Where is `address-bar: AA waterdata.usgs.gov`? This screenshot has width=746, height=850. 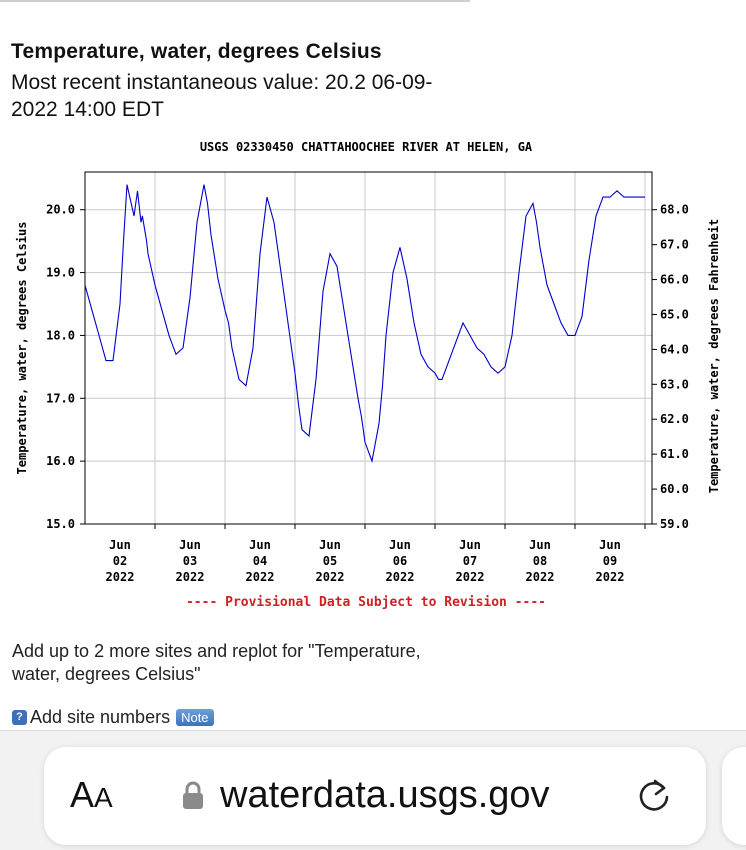 address-bar: AA waterdata.usgs.gov is located at coordinates (375, 796).